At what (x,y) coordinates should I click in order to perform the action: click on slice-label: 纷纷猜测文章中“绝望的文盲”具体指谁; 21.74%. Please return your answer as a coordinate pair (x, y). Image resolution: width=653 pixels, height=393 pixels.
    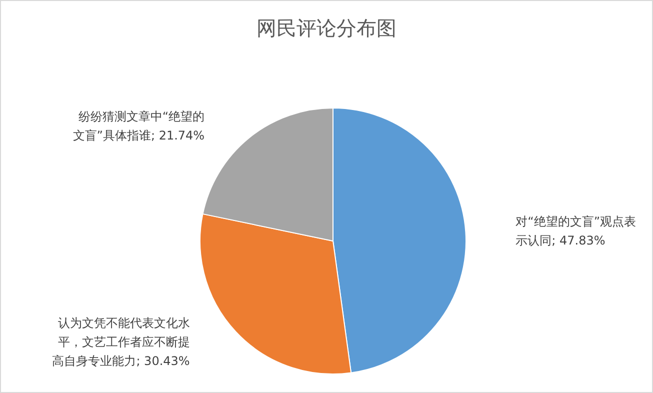
    Looking at the image, I should click on (138, 126).